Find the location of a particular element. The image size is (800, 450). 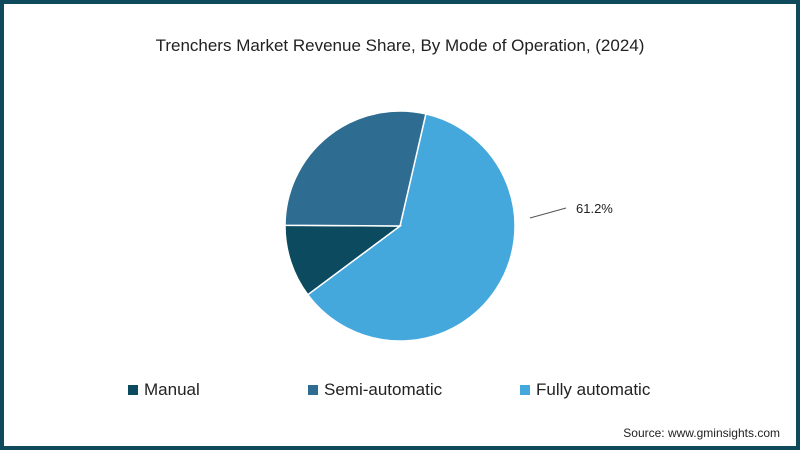

legend-item-fully-automatic: Fully automatic is located at coordinates (585, 390).